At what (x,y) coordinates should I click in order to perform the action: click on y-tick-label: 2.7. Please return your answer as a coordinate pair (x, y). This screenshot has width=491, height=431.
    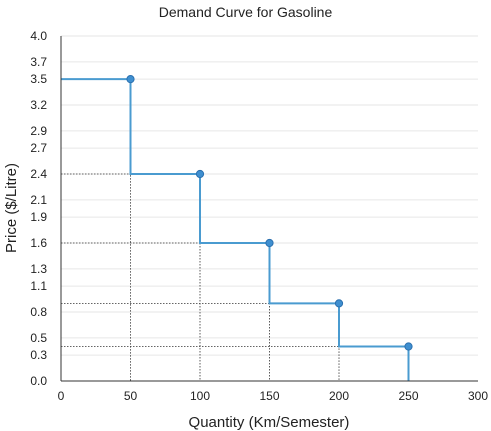
    Looking at the image, I should click on (38, 148).